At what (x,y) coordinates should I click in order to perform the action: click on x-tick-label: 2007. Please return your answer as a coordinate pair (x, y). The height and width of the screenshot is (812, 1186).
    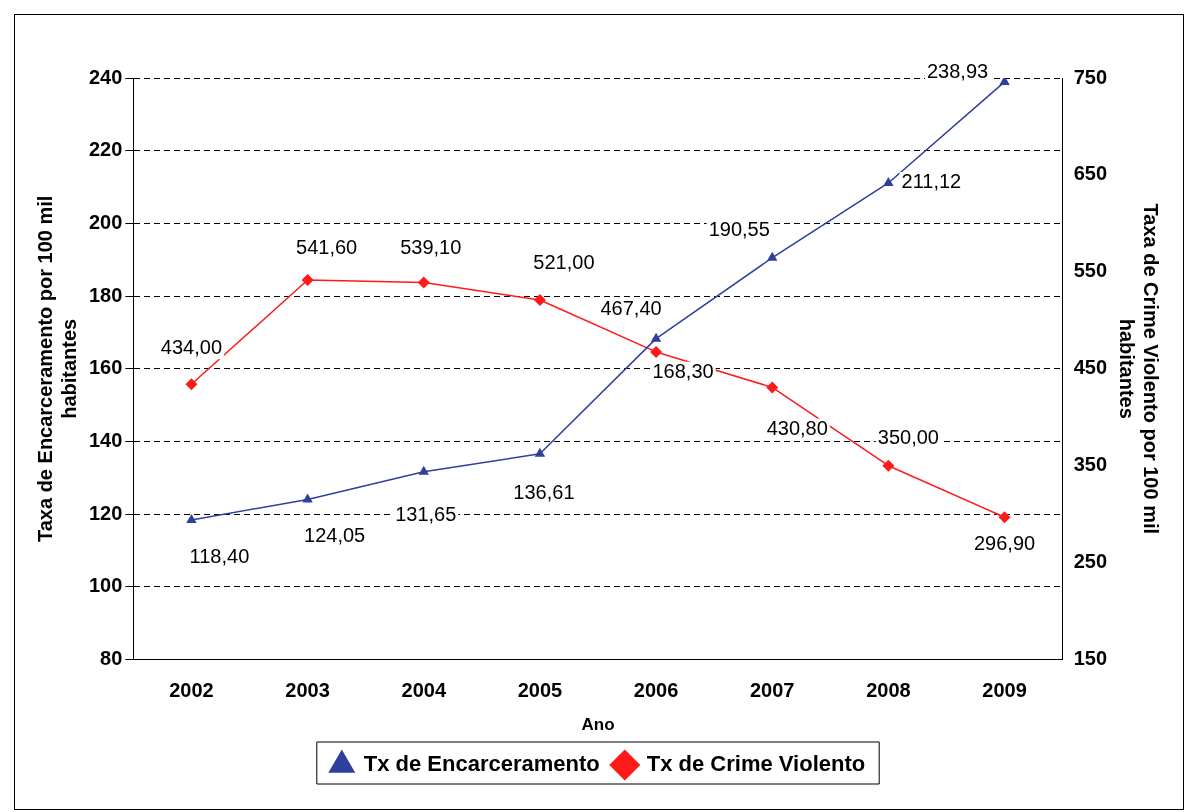
    Looking at the image, I should click on (772, 690).